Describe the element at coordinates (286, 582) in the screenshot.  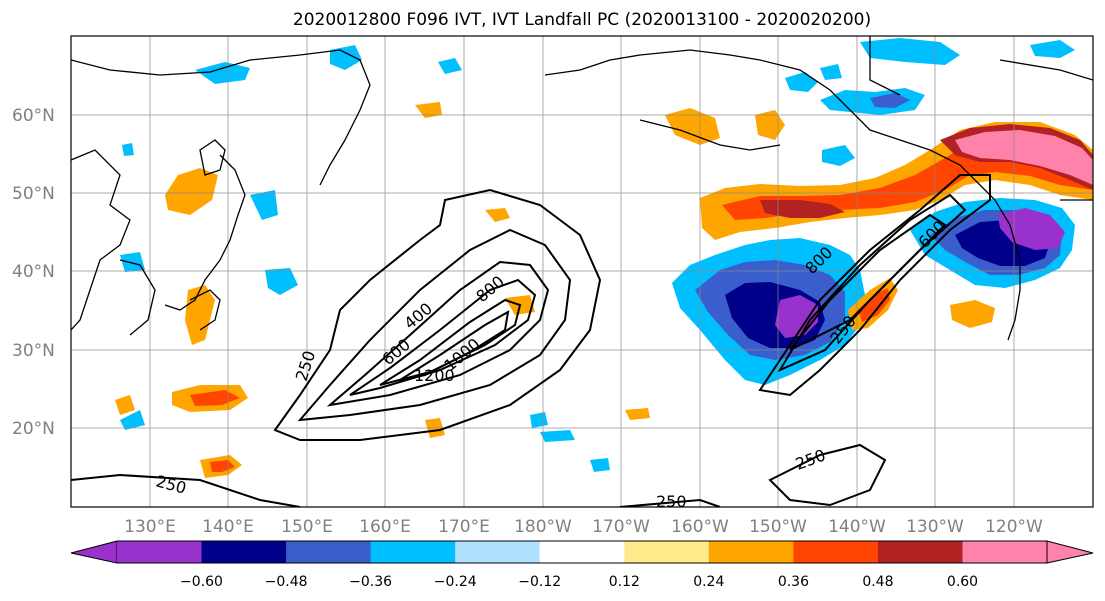
I see `colorbar-tick-label: −0.48` at that location.